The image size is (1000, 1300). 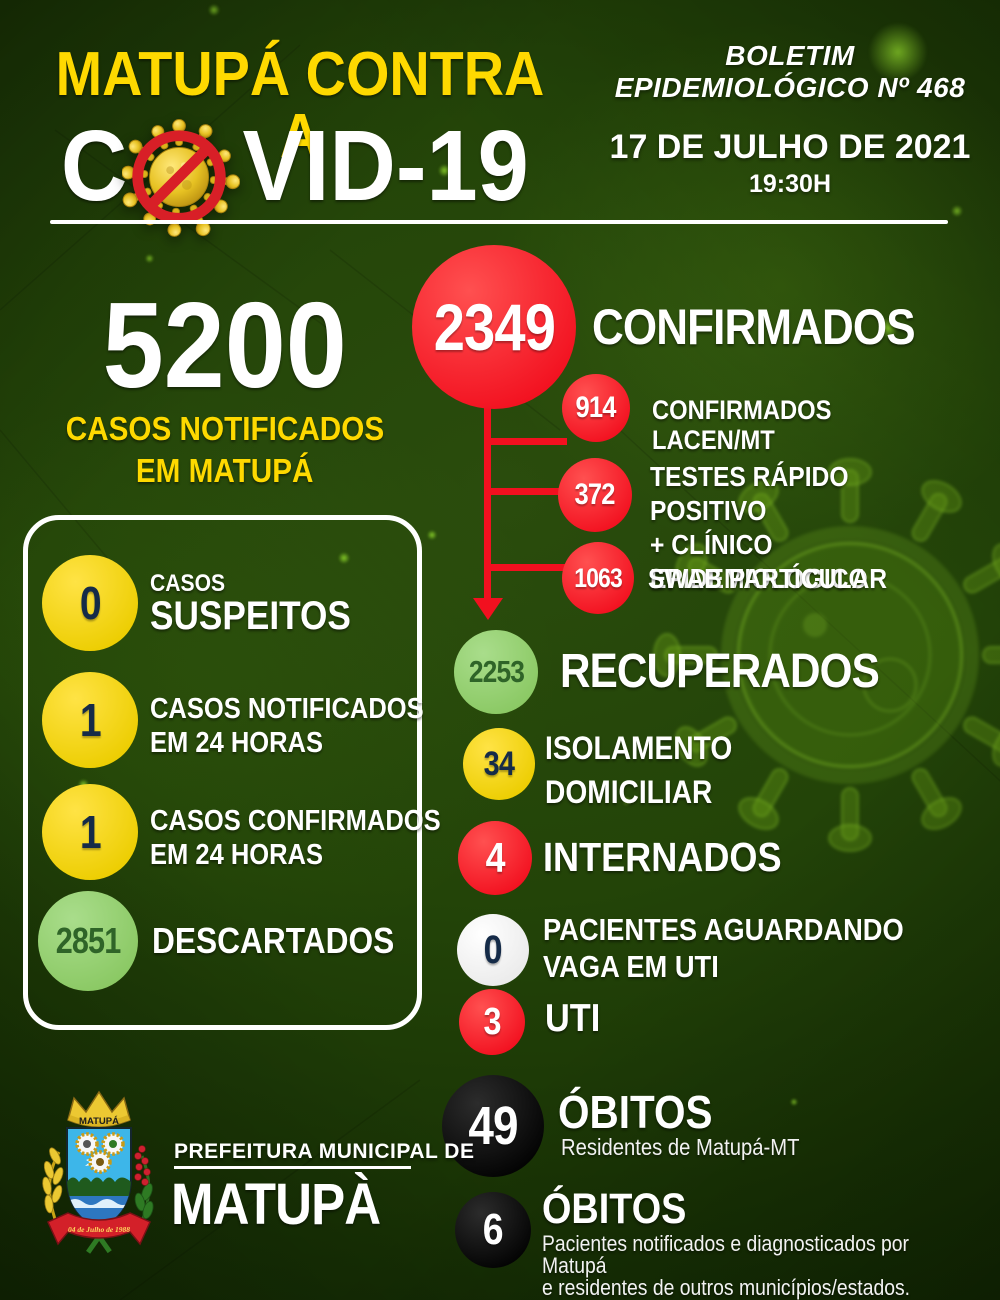 What do you see at coordinates (754, 327) in the screenshot?
I see `confirmed-label: CONFIRMADOS` at bounding box center [754, 327].